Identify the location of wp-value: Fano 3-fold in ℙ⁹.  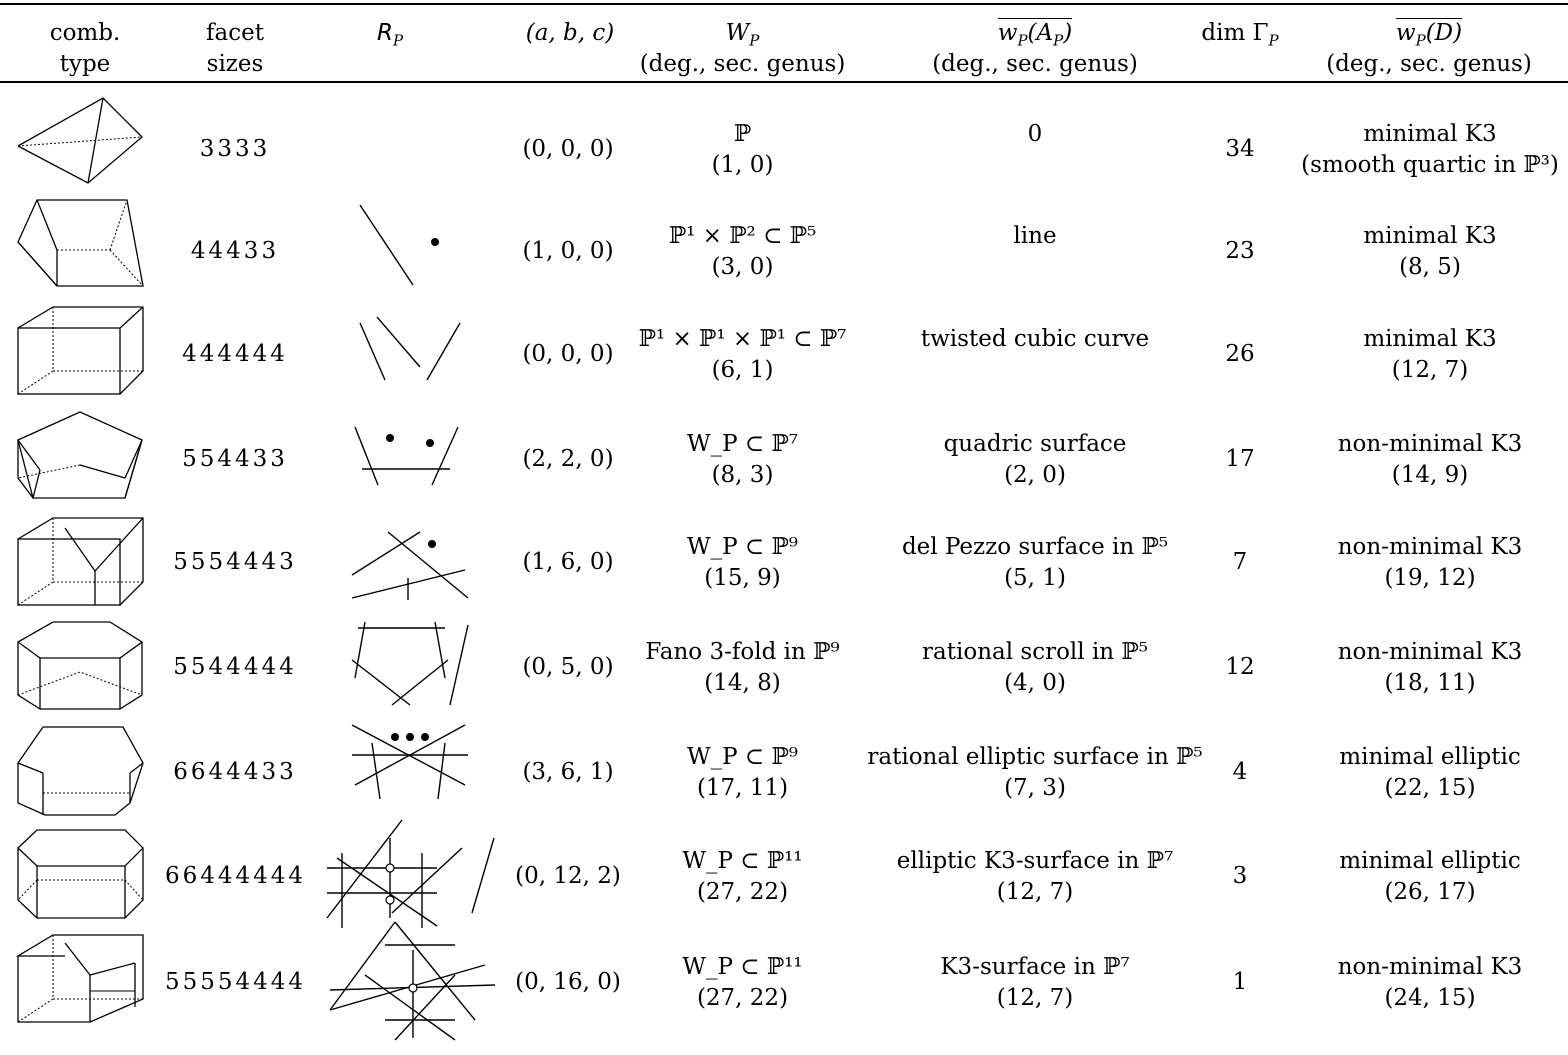
(742, 652).